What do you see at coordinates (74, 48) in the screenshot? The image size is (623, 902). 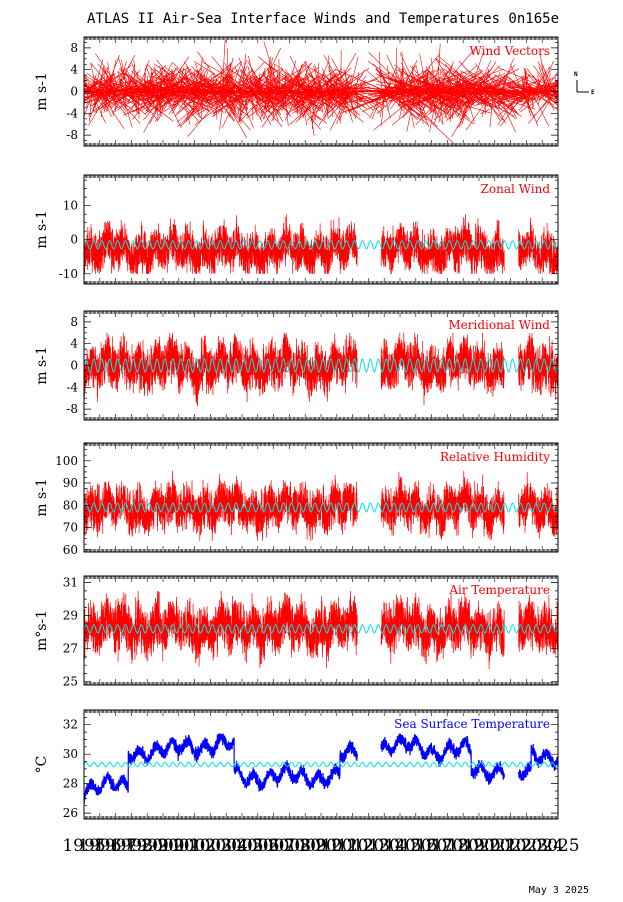 I see `y-tick-label: 8` at bounding box center [74, 48].